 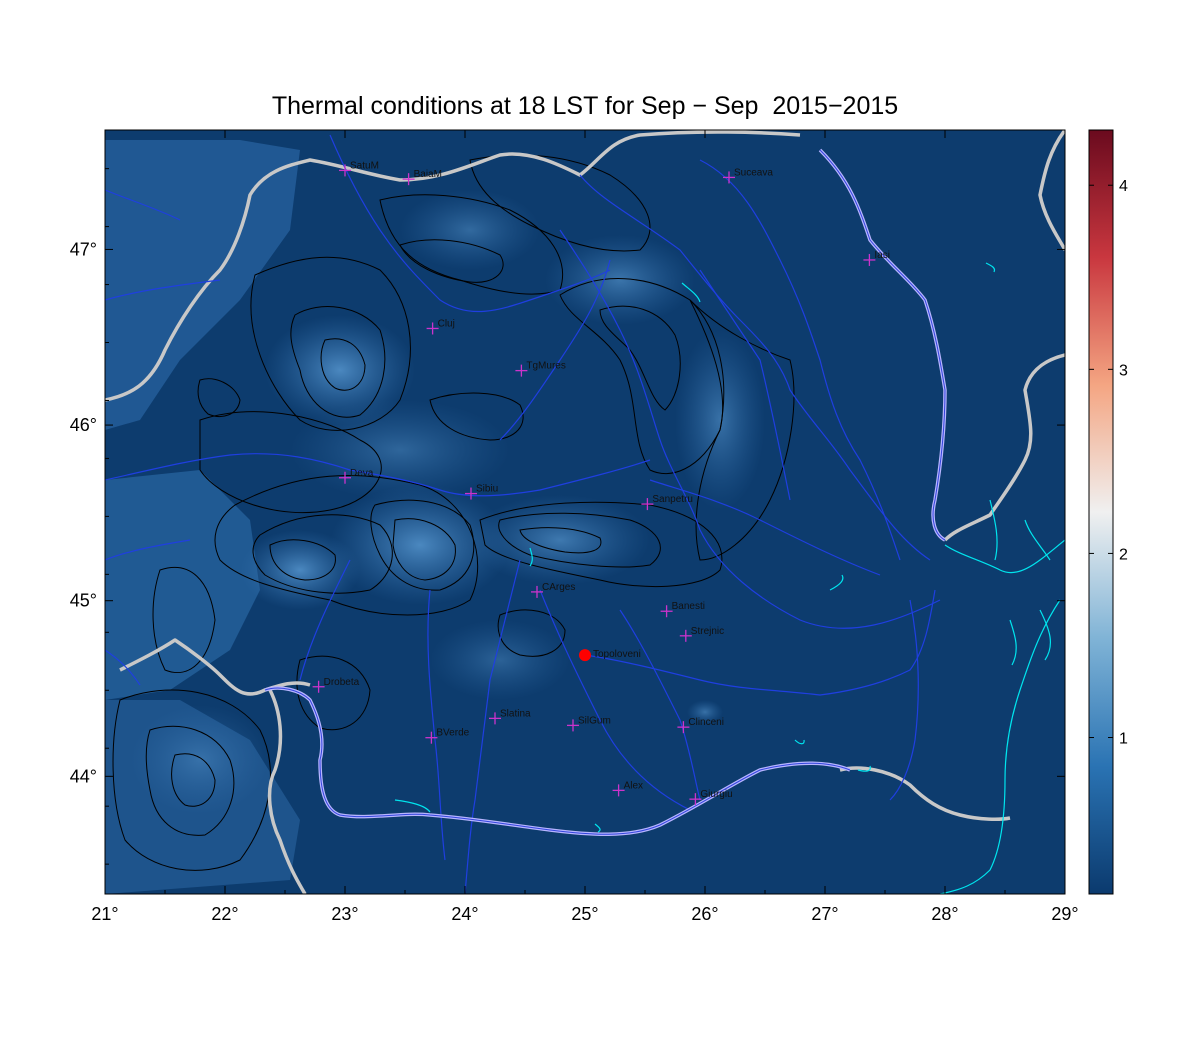 What do you see at coordinates (704, 914) in the screenshot?
I see `lon-tick-label: 26°` at bounding box center [704, 914].